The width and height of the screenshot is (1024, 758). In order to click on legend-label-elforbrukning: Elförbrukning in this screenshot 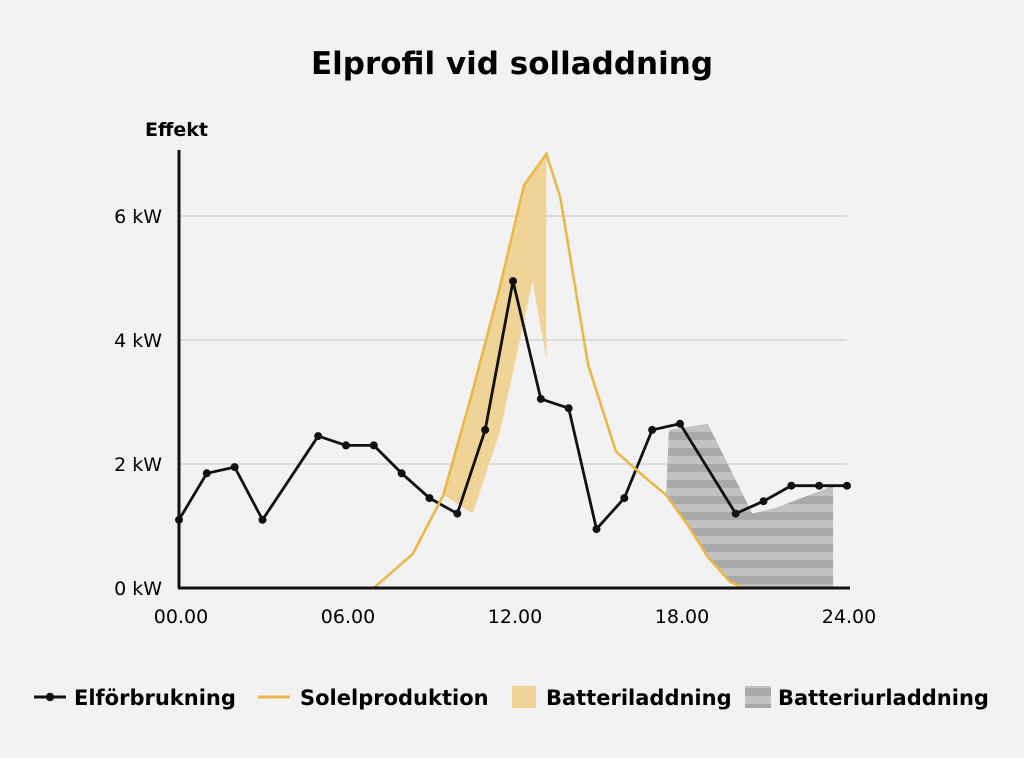, I will do `click(155, 698)`.